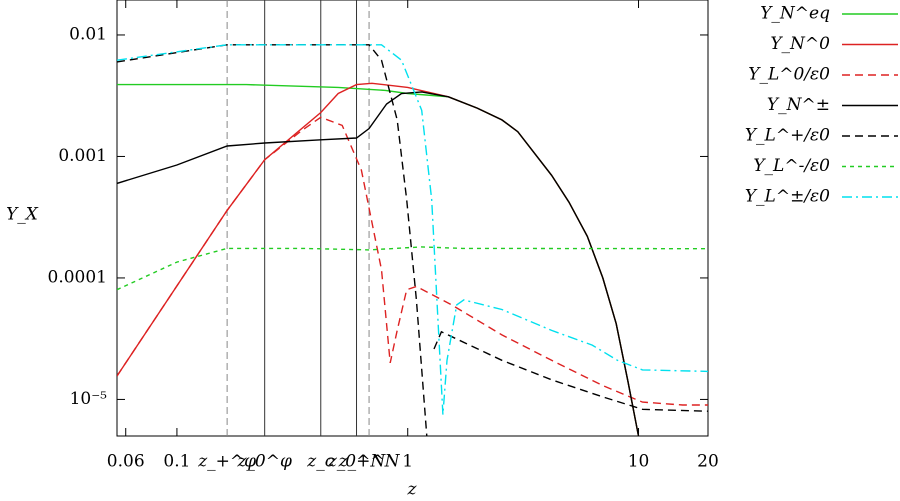  Describe the element at coordinates (787, 197) in the screenshot. I see `legend-label: Y_L^±/ε0` at that location.